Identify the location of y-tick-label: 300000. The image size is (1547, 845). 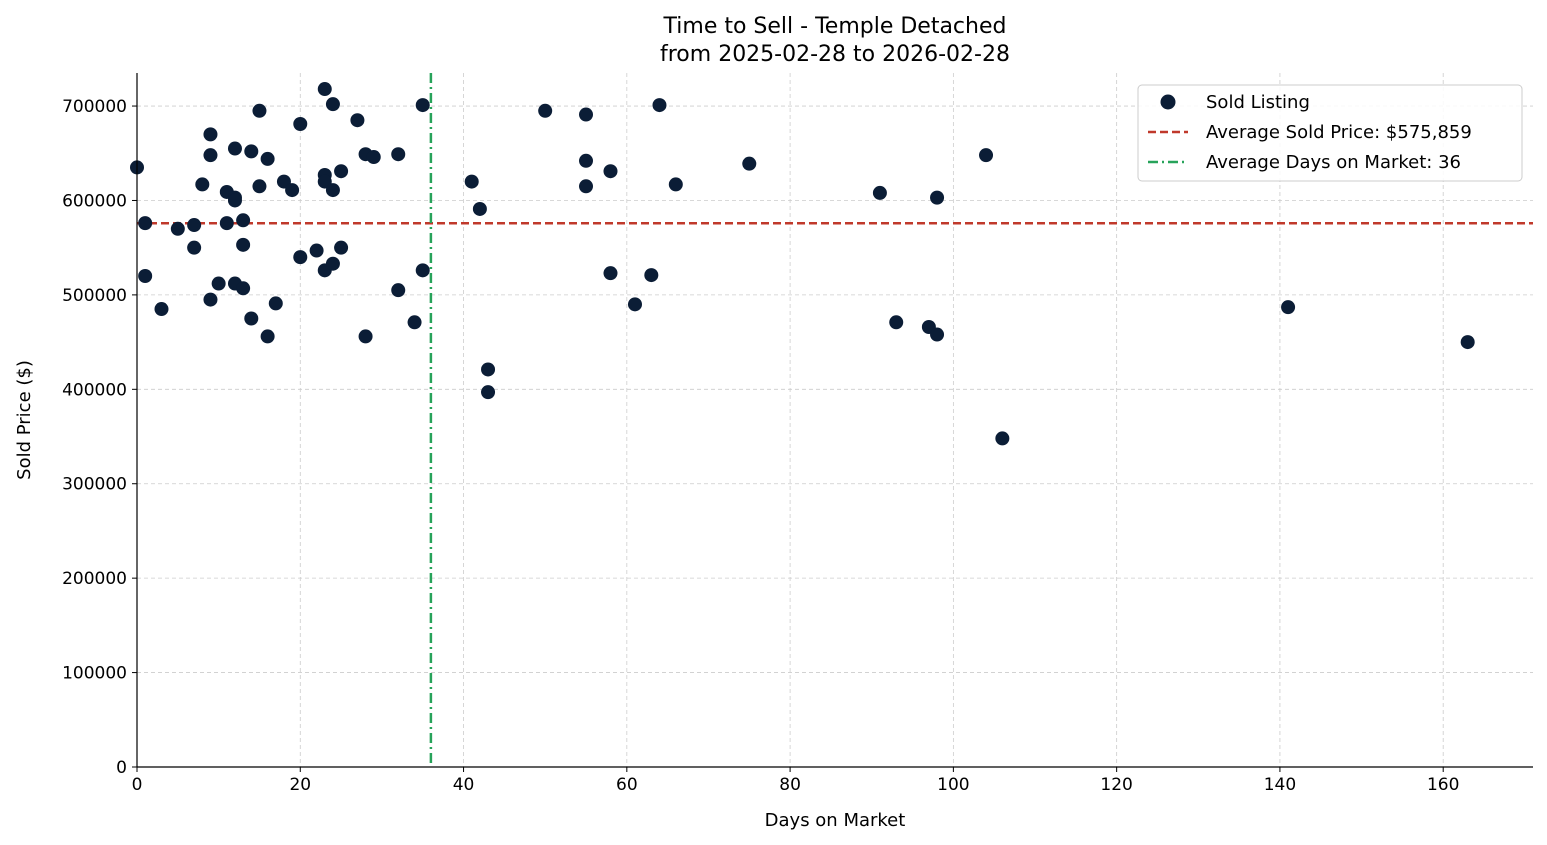
(94, 485).